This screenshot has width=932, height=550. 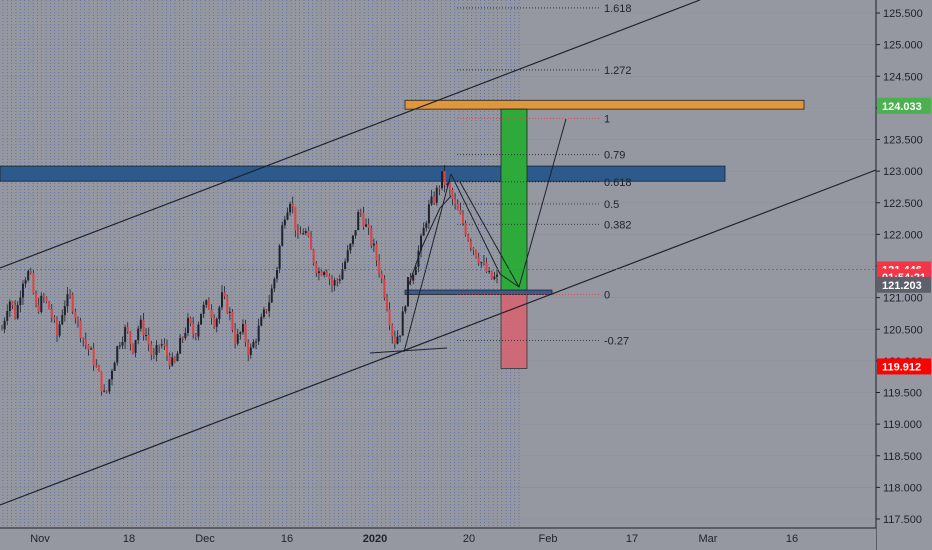 I want to click on time-axis, so click(x=438, y=539).